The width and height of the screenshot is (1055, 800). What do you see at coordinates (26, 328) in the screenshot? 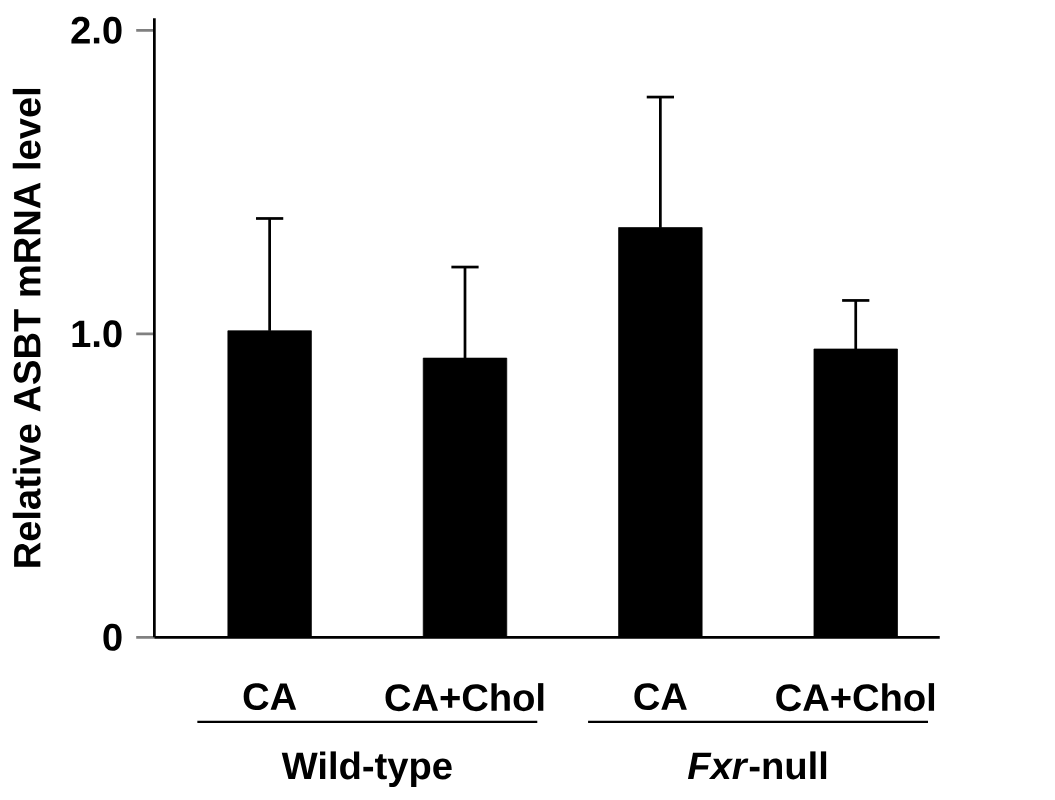
I see `y-axis-title: Relative ASBT mRNA level` at bounding box center [26, 328].